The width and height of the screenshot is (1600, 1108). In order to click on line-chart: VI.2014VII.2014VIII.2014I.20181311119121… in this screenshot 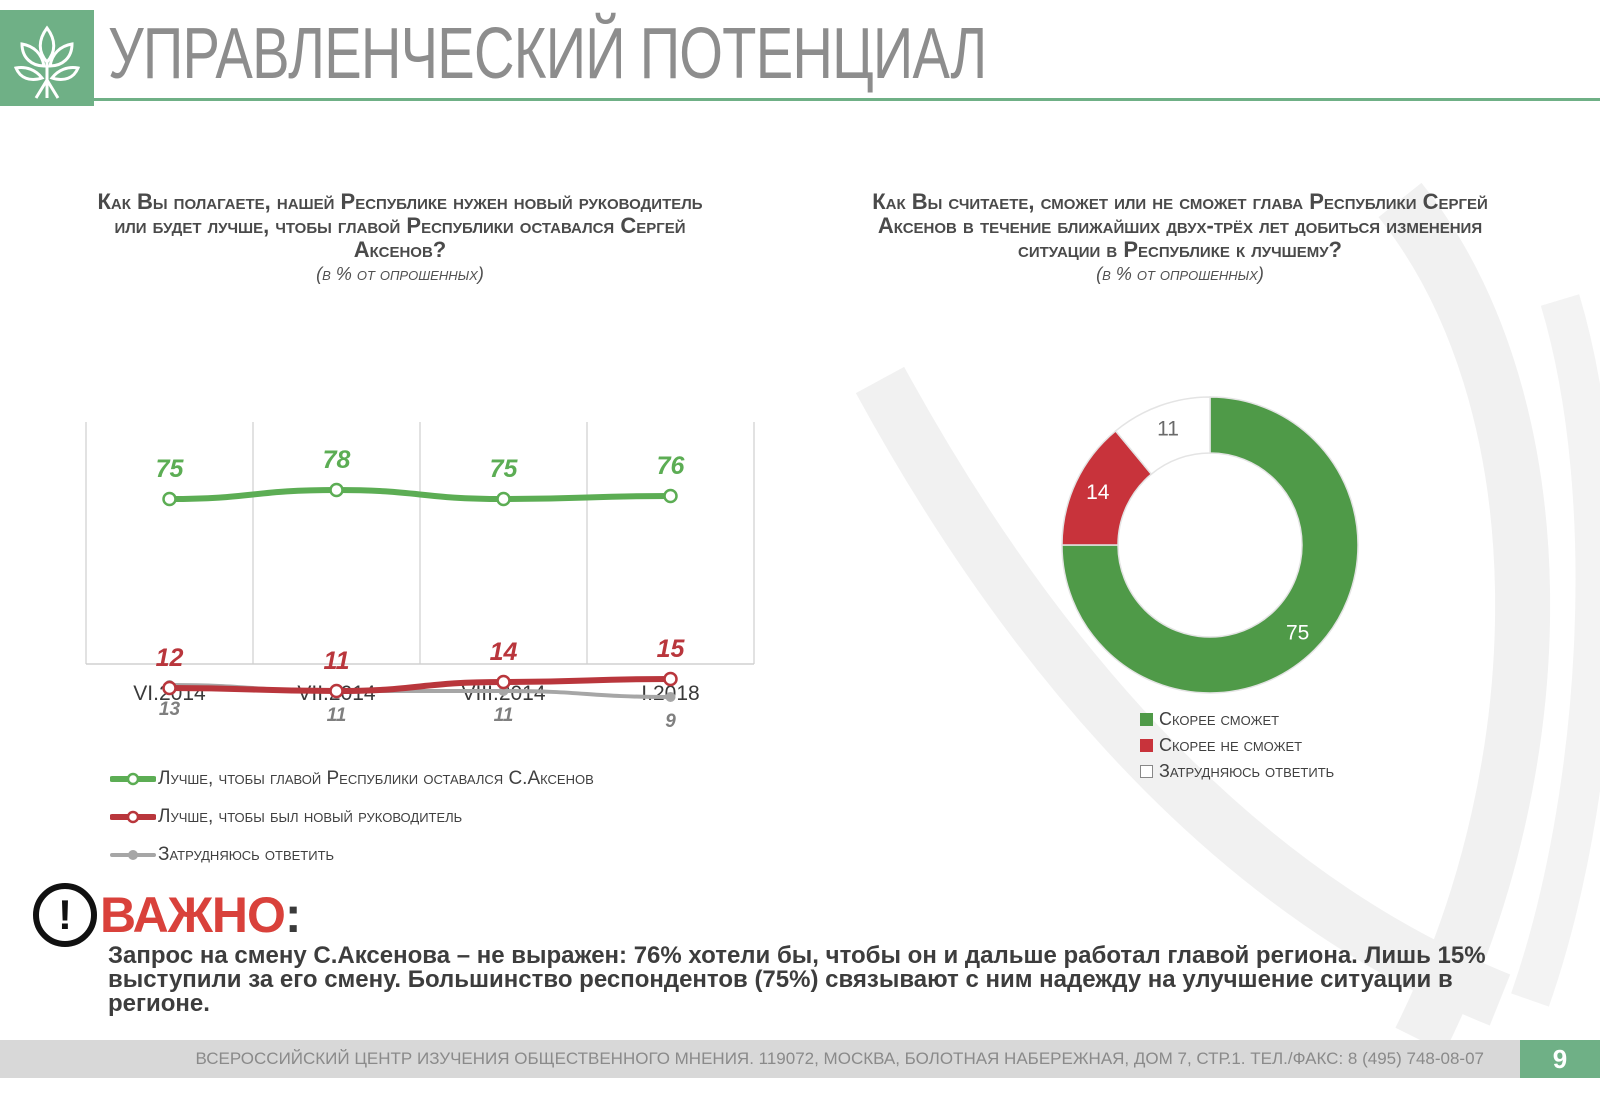, I will do `click(420, 576)`.